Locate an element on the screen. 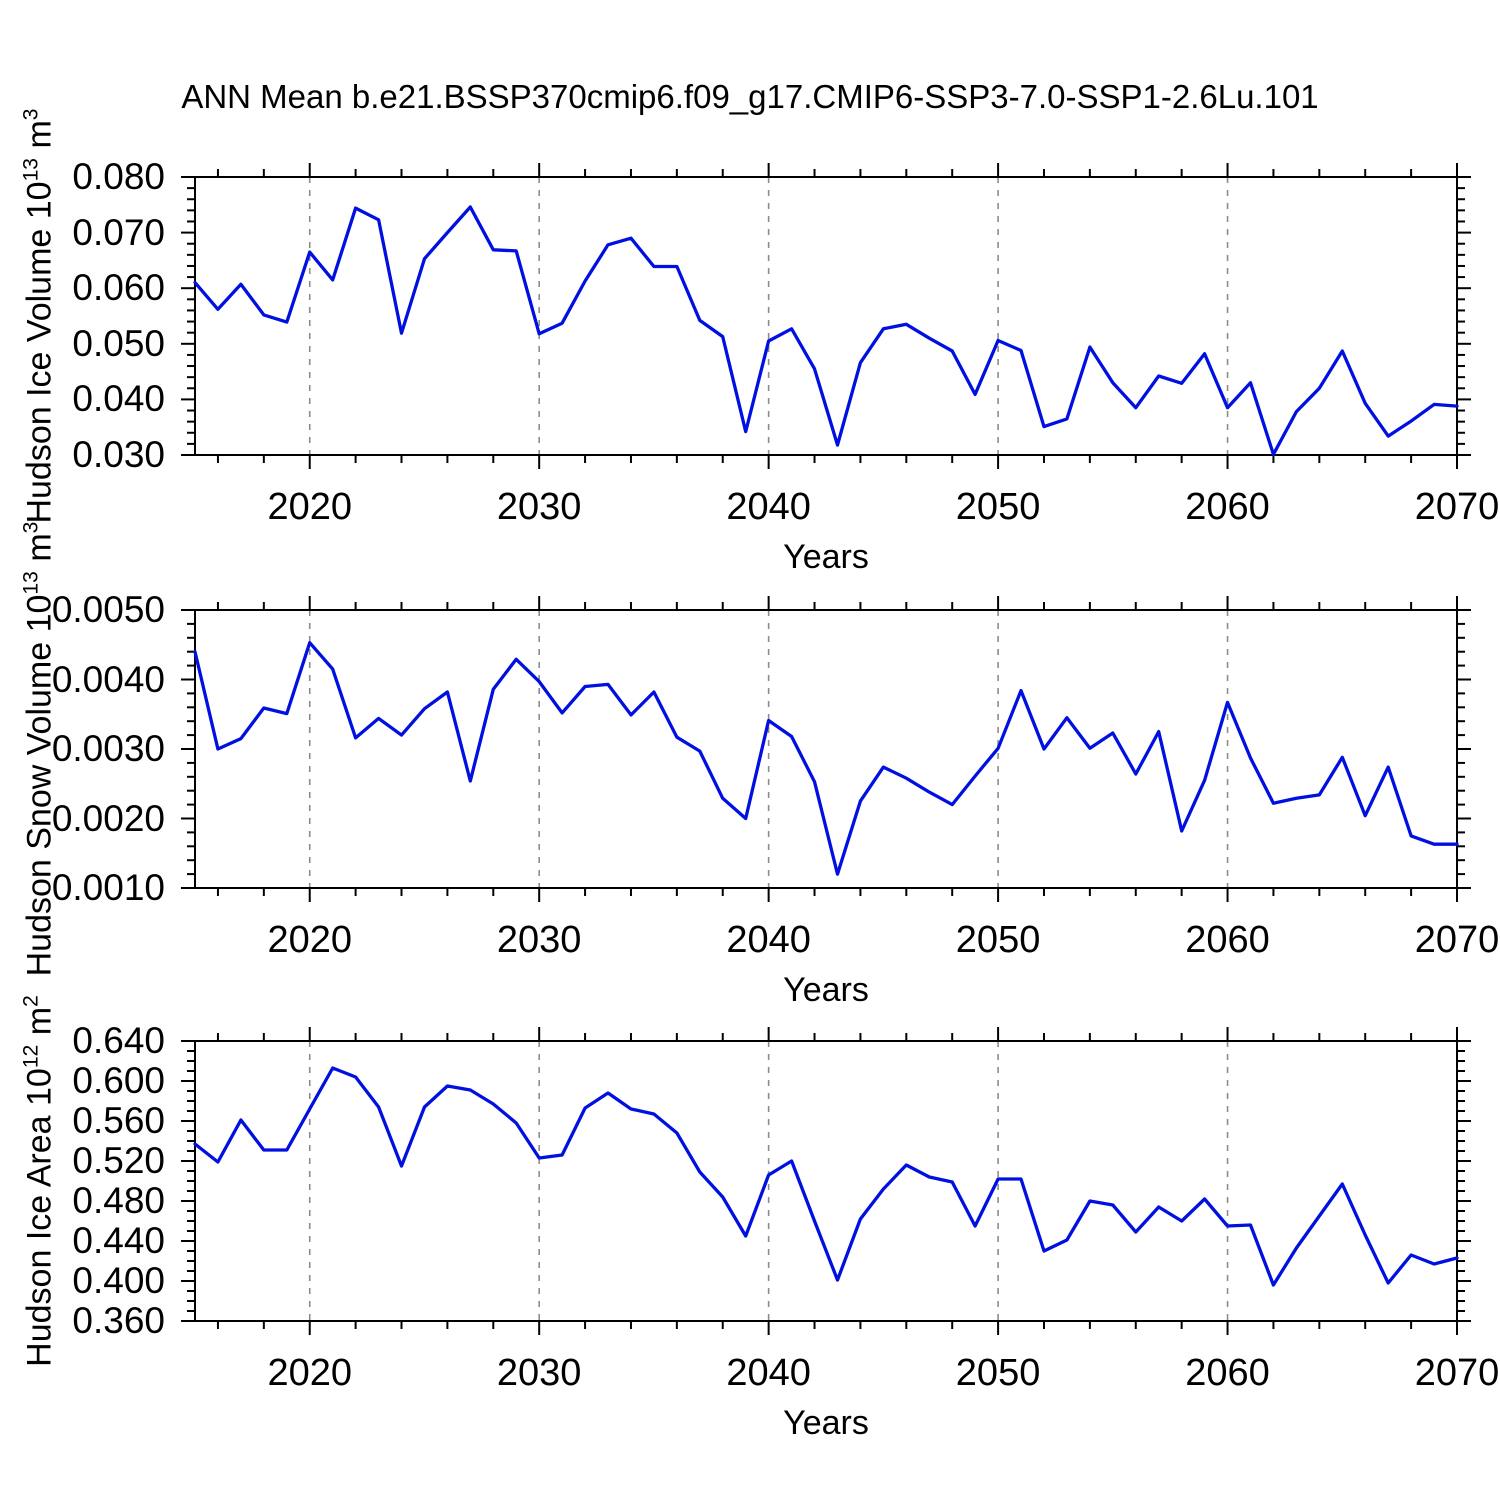 Image resolution: width=1500 pixels, height=1500 pixels. y-tick-label: 0.0050 is located at coordinates (108, 609).